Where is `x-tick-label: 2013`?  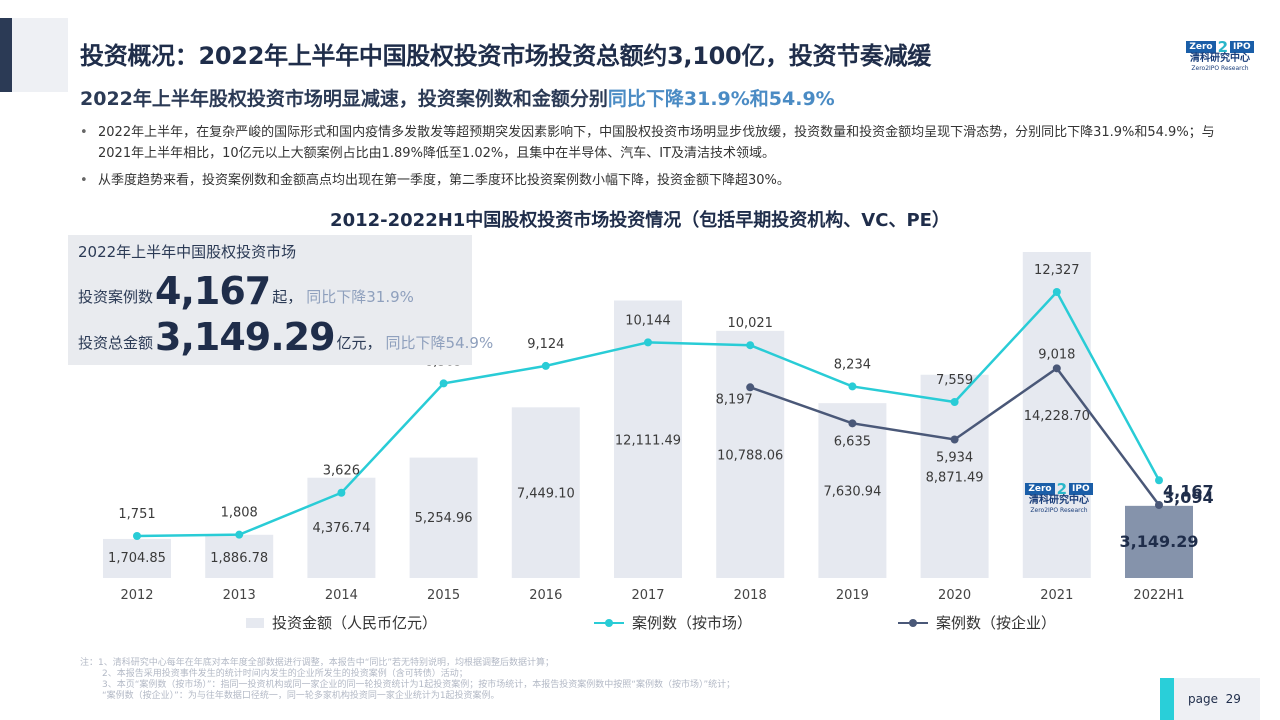
x-tick-label: 2013 is located at coordinates (239, 595).